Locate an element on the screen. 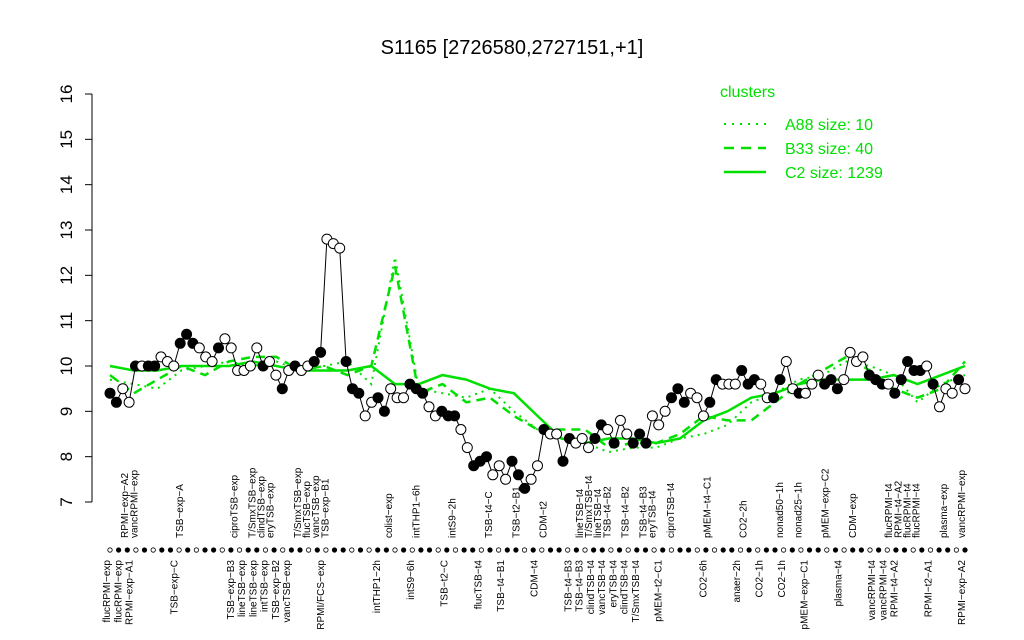 This screenshot has width=1024, height=640. y-tick-label: 14 is located at coordinates (66, 184).